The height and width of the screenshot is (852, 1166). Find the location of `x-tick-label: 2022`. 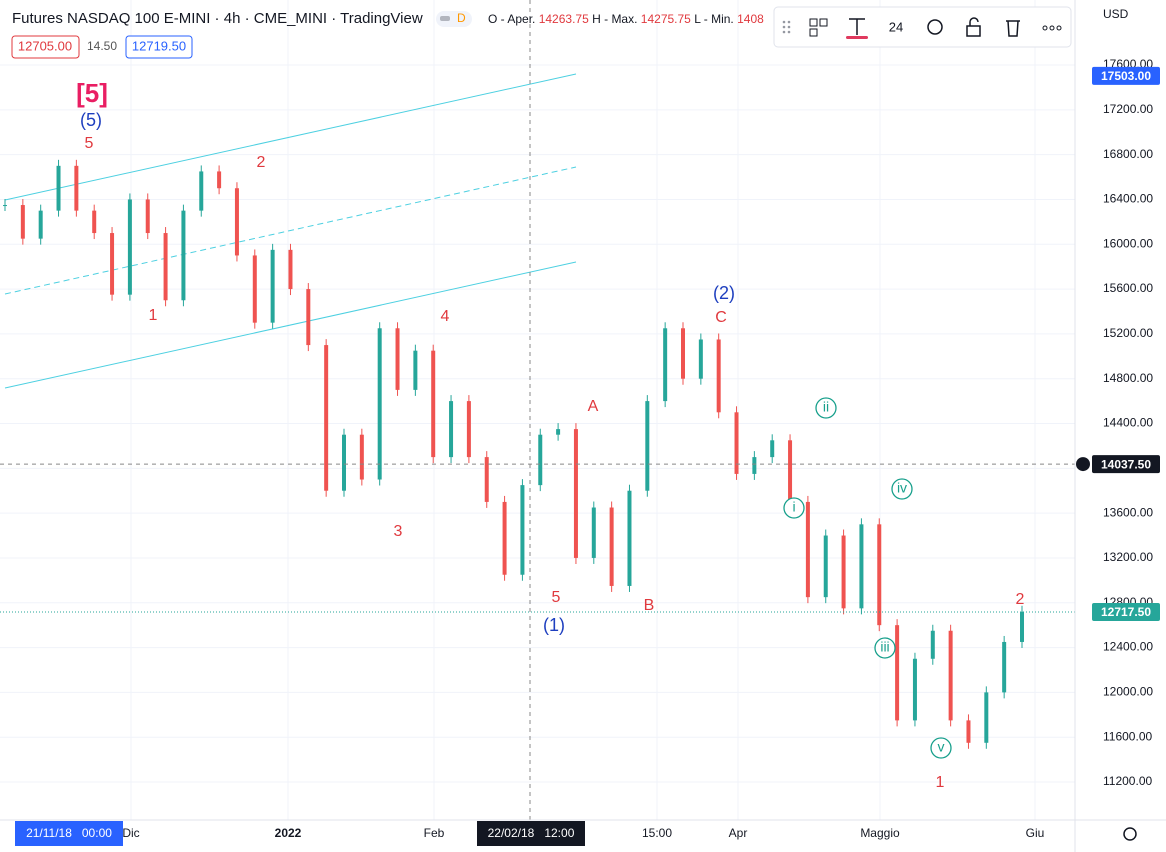

x-tick-label: 2022 is located at coordinates (288, 833).